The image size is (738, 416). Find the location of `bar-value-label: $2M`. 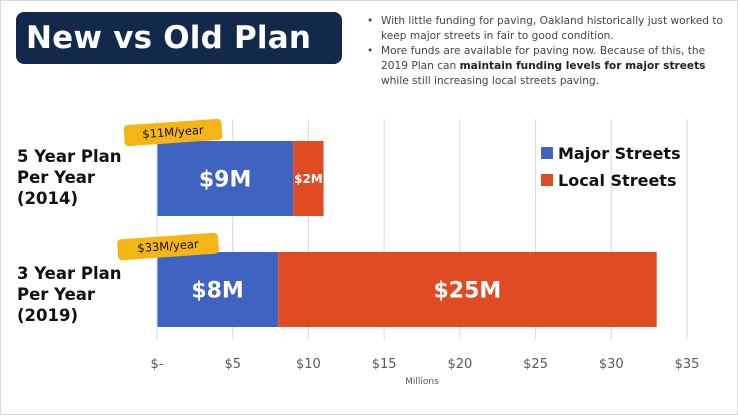

bar-value-label: $2M is located at coordinates (308, 179).